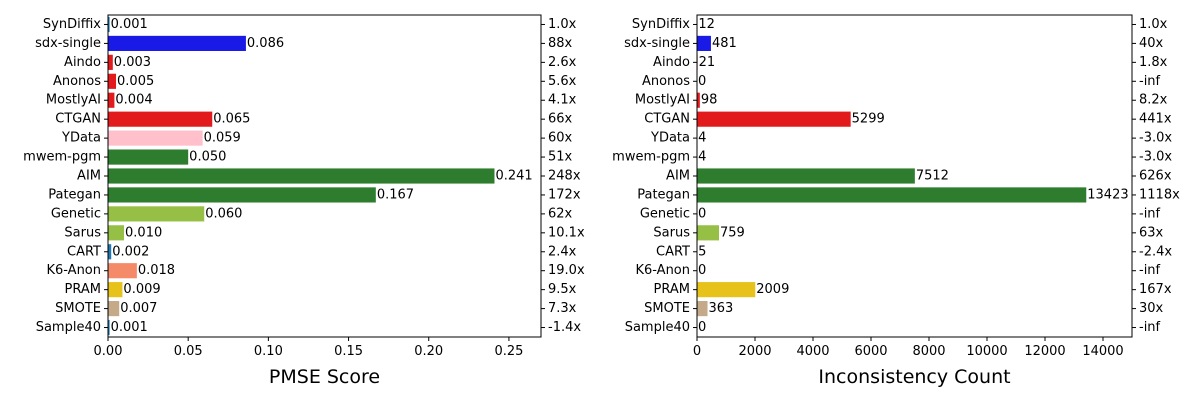  Describe the element at coordinates (143, 232) in the screenshot. I see `value-label: 0.010` at that location.